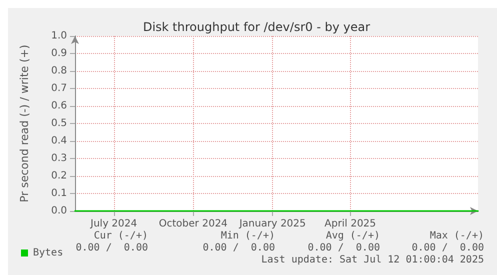  Describe the element at coordinates (350, 224) in the screenshot. I see `x-tick-label: April 2025` at that location.